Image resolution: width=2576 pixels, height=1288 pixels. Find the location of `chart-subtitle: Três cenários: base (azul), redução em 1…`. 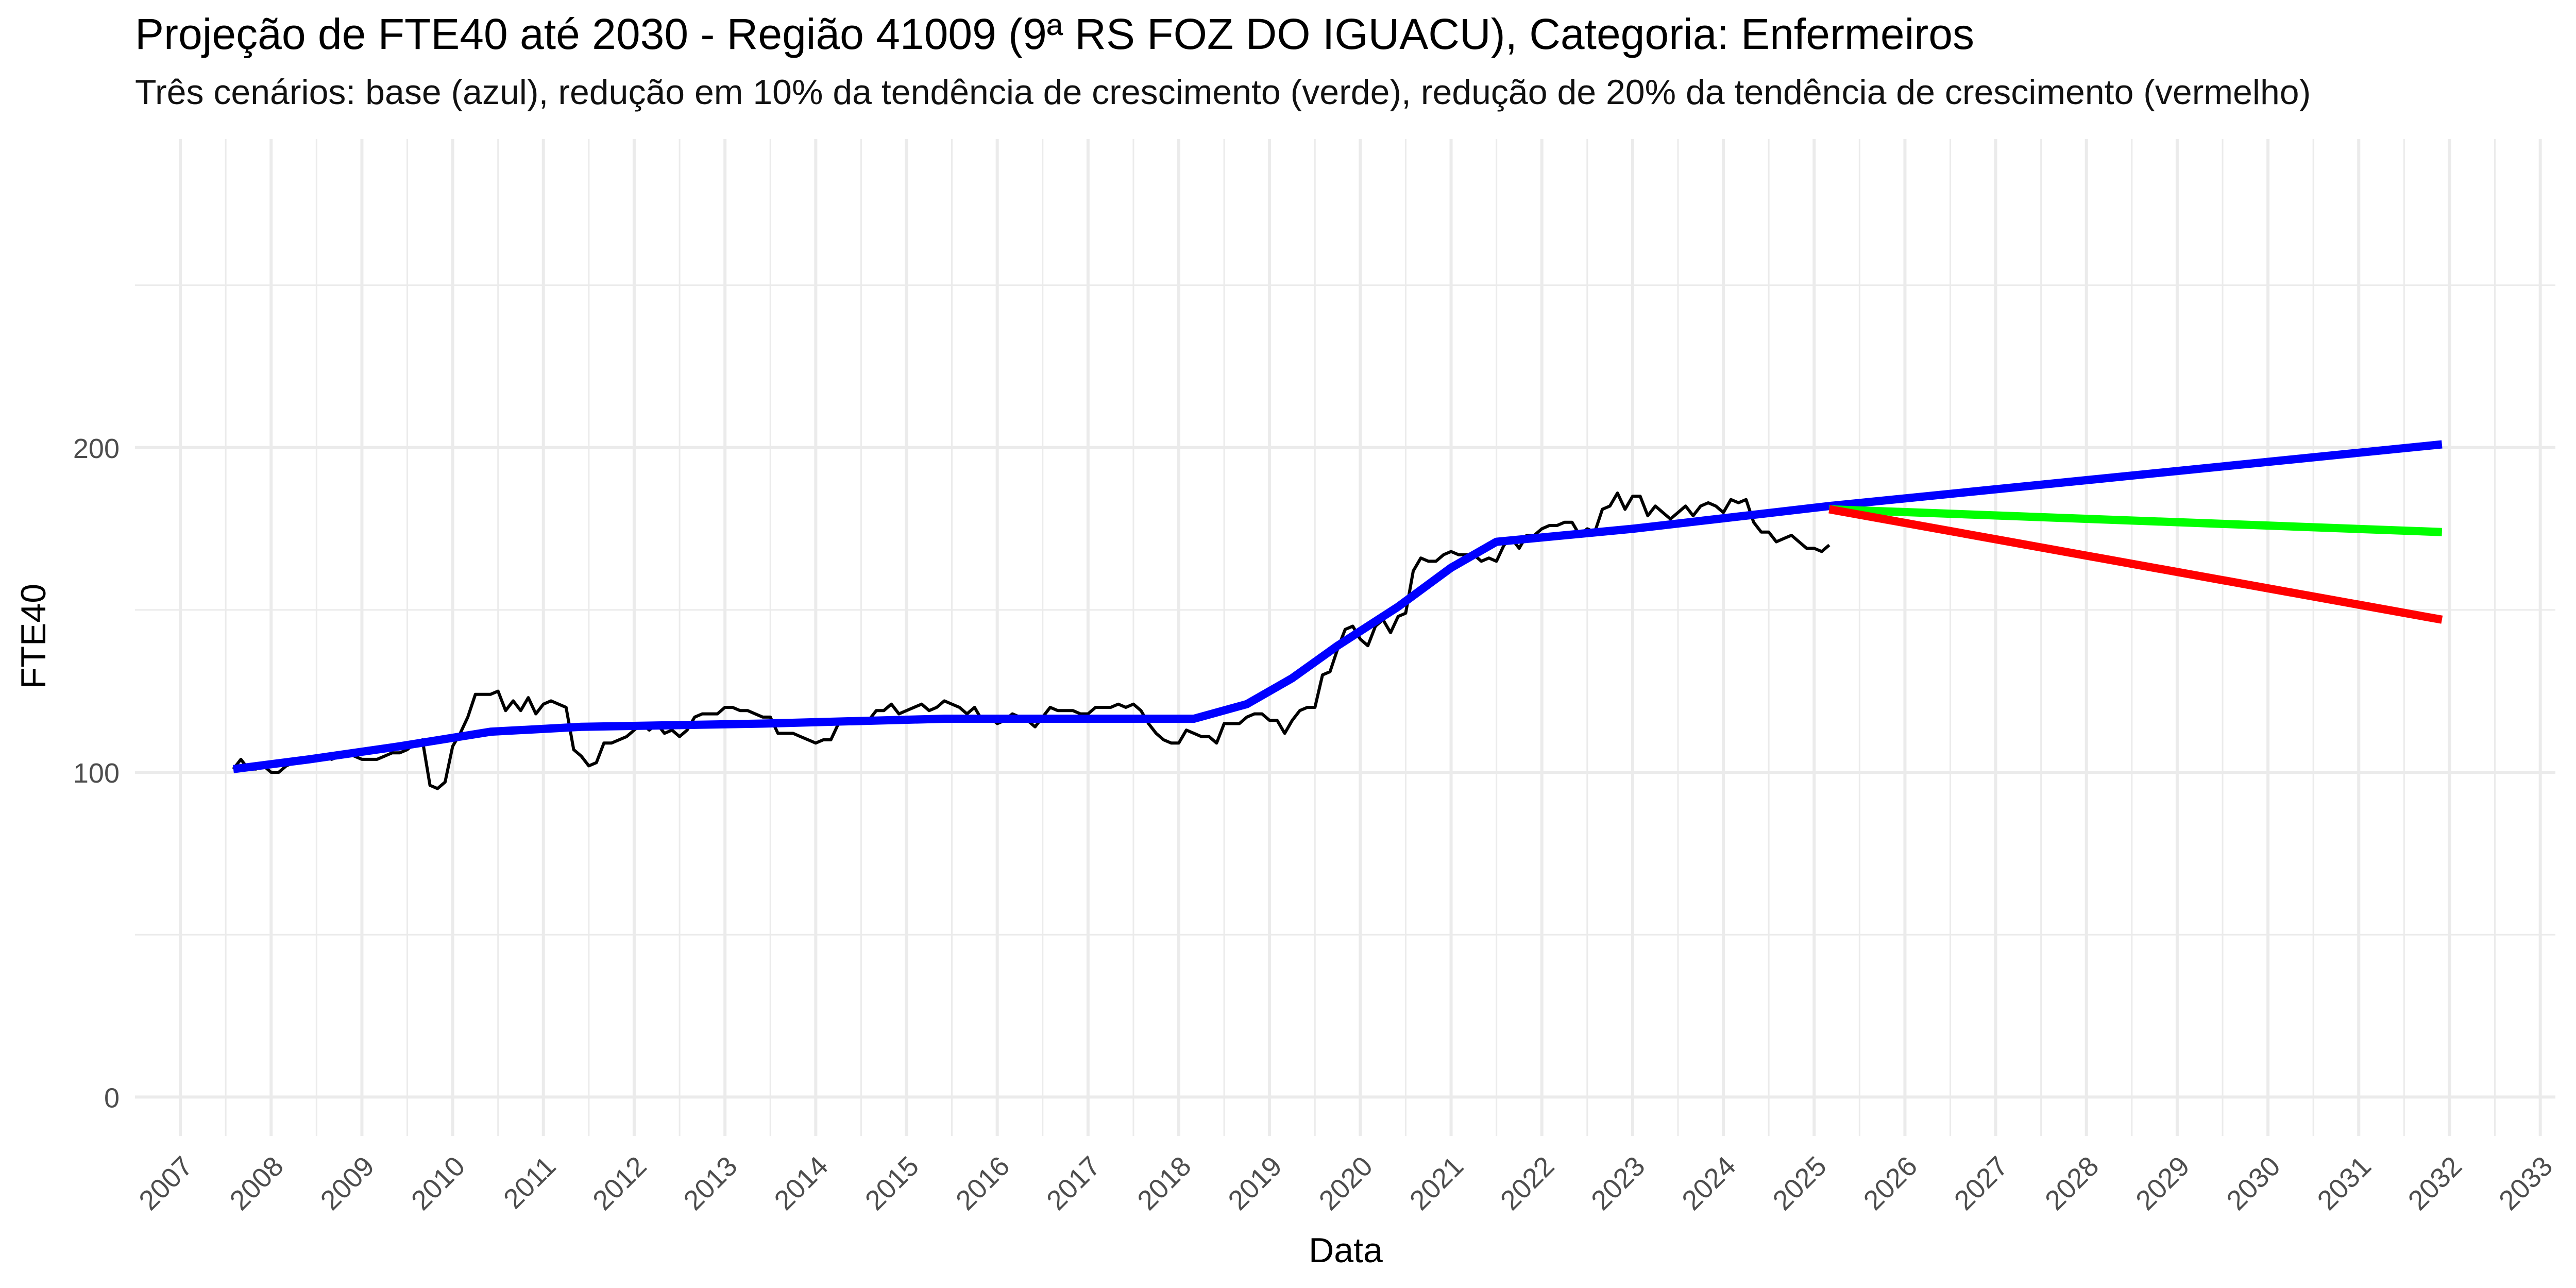

chart-subtitle: Três cenários: base (azul), redução em 1… is located at coordinates (1223, 92).